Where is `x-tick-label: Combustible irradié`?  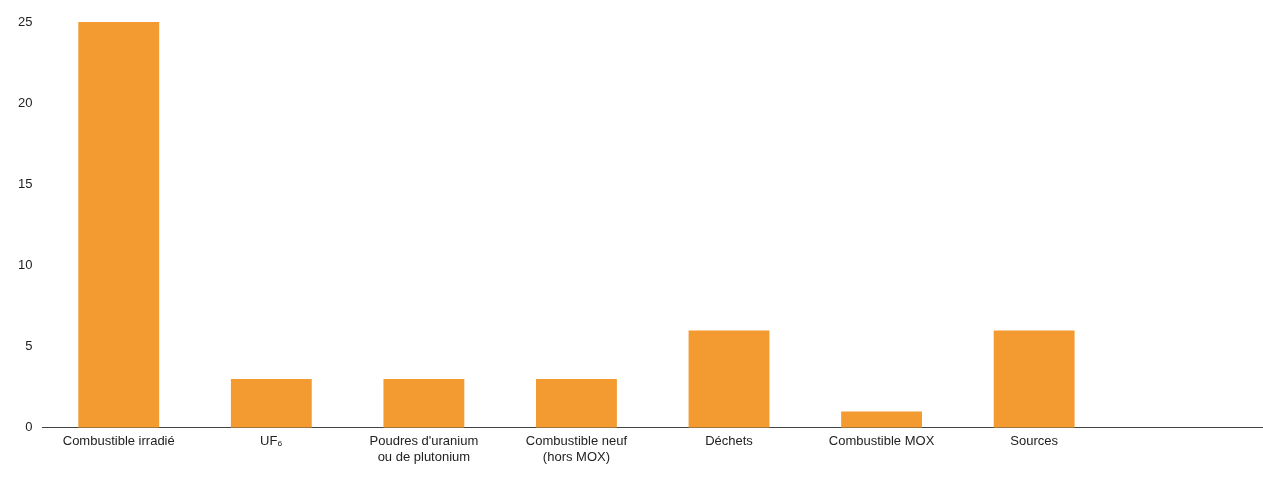 x-tick-label: Combustible irradié is located at coordinates (118, 441).